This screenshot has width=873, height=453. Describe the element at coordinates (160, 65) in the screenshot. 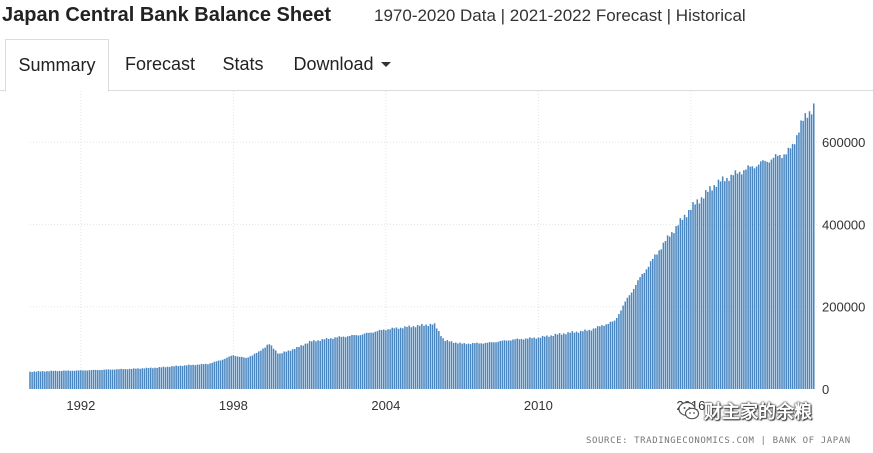

I see `tab-forecast: Forecast` at that location.